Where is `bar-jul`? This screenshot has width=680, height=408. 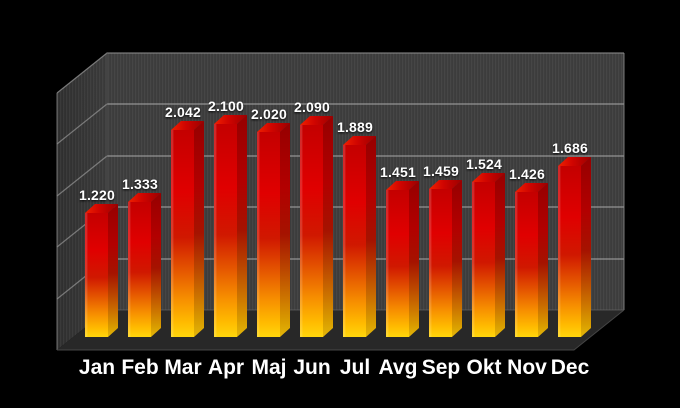
bar-jul is located at coordinates (359, 236).